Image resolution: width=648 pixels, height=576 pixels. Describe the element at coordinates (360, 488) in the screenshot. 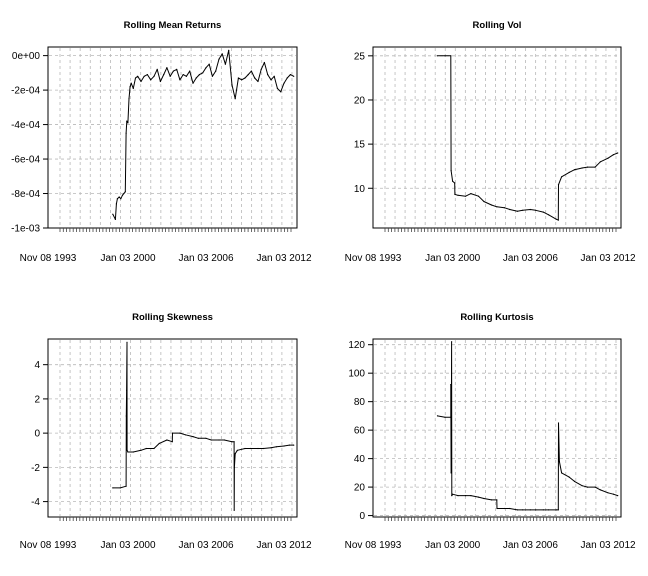

I see `y-tick-label: 20` at that location.